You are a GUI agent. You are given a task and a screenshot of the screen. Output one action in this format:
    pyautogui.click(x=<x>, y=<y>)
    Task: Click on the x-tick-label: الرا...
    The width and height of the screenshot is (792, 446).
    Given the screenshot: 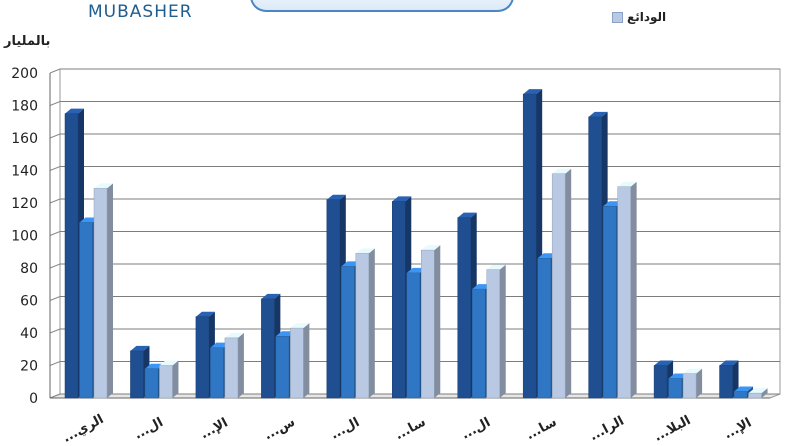 What is the action you would take?
    pyautogui.click(x=606, y=429)
    